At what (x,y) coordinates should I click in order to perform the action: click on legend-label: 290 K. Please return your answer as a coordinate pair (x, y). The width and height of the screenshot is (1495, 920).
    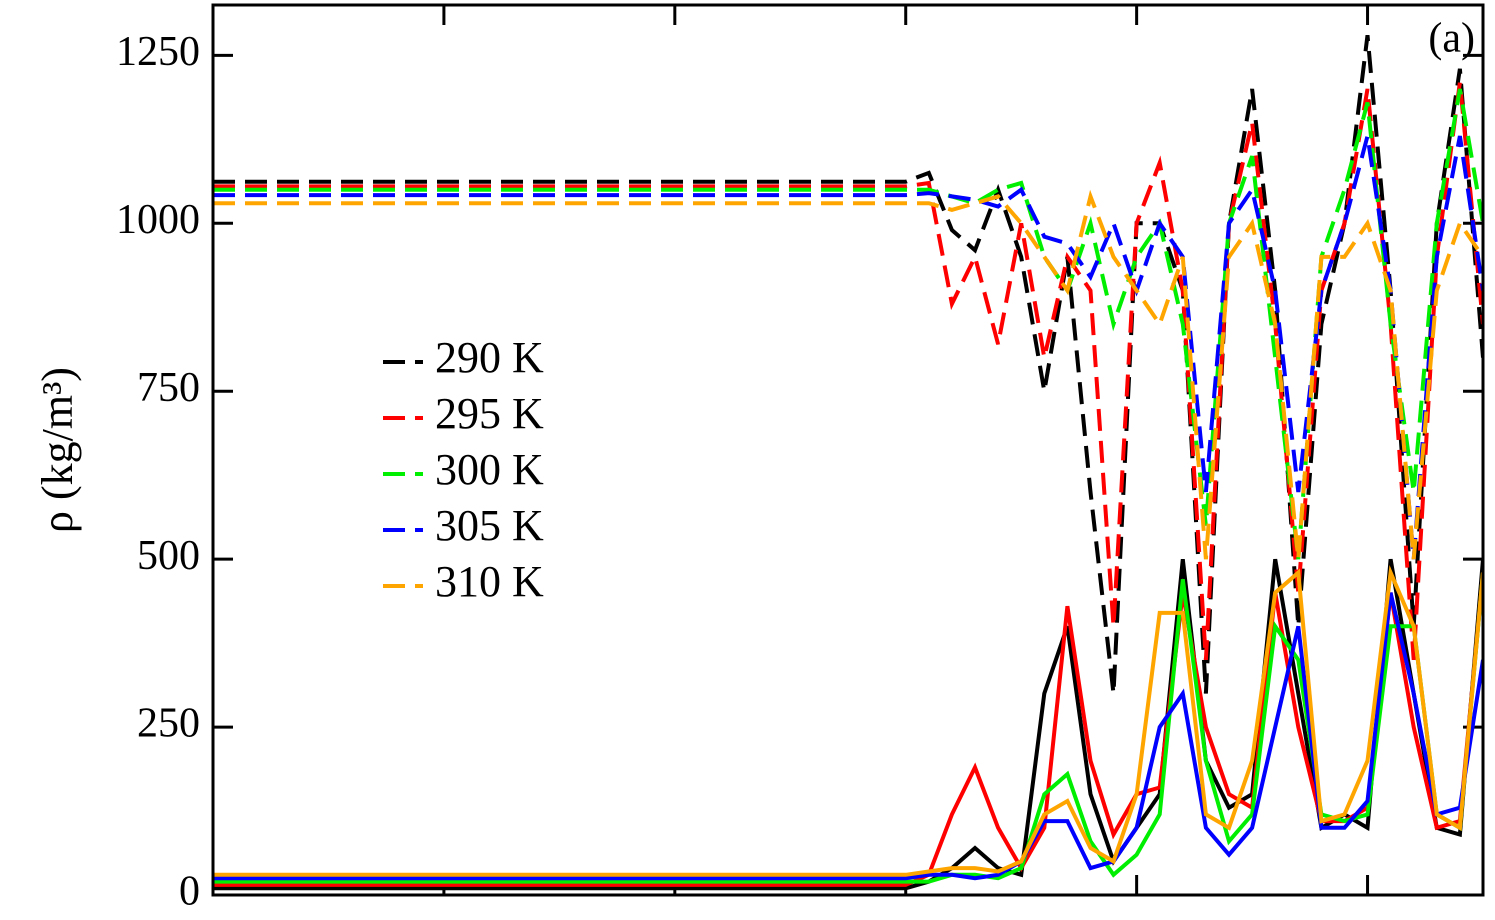
    Looking at the image, I should click on (489, 357).